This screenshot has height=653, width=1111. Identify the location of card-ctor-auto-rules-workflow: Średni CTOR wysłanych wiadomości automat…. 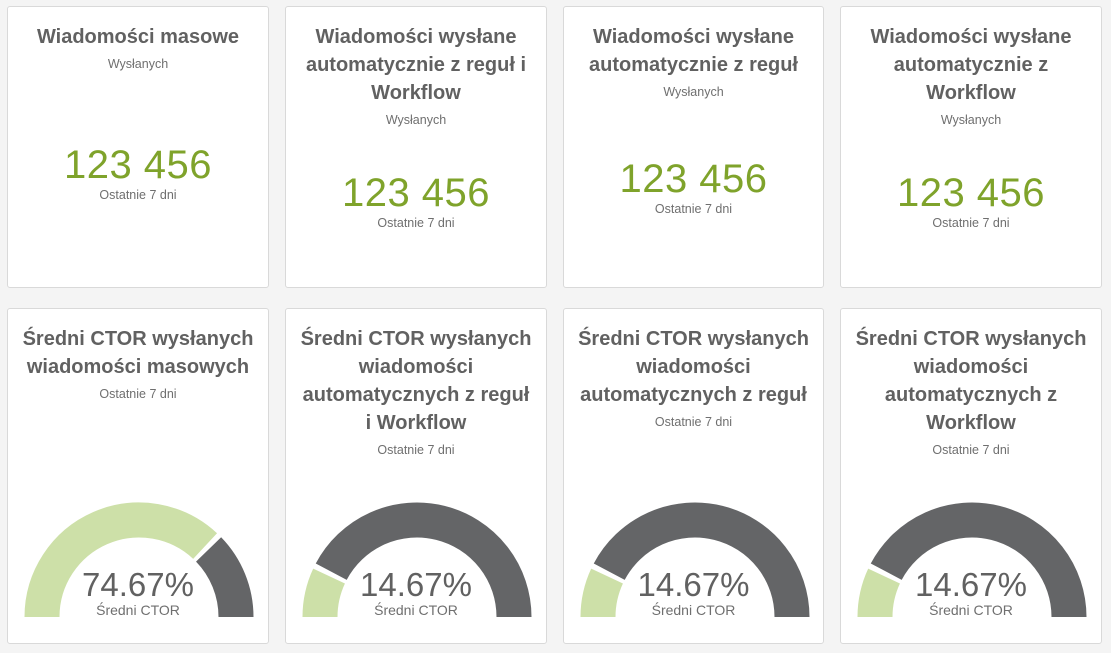
(416, 476).